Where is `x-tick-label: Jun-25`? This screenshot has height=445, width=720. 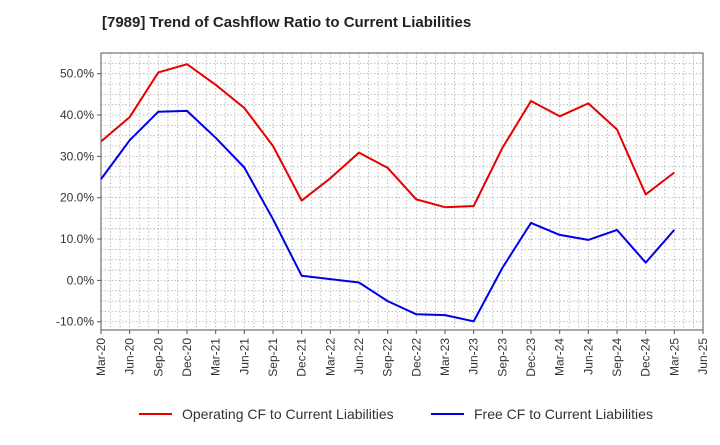 x-tick-label: Jun-25 is located at coordinates (703, 356).